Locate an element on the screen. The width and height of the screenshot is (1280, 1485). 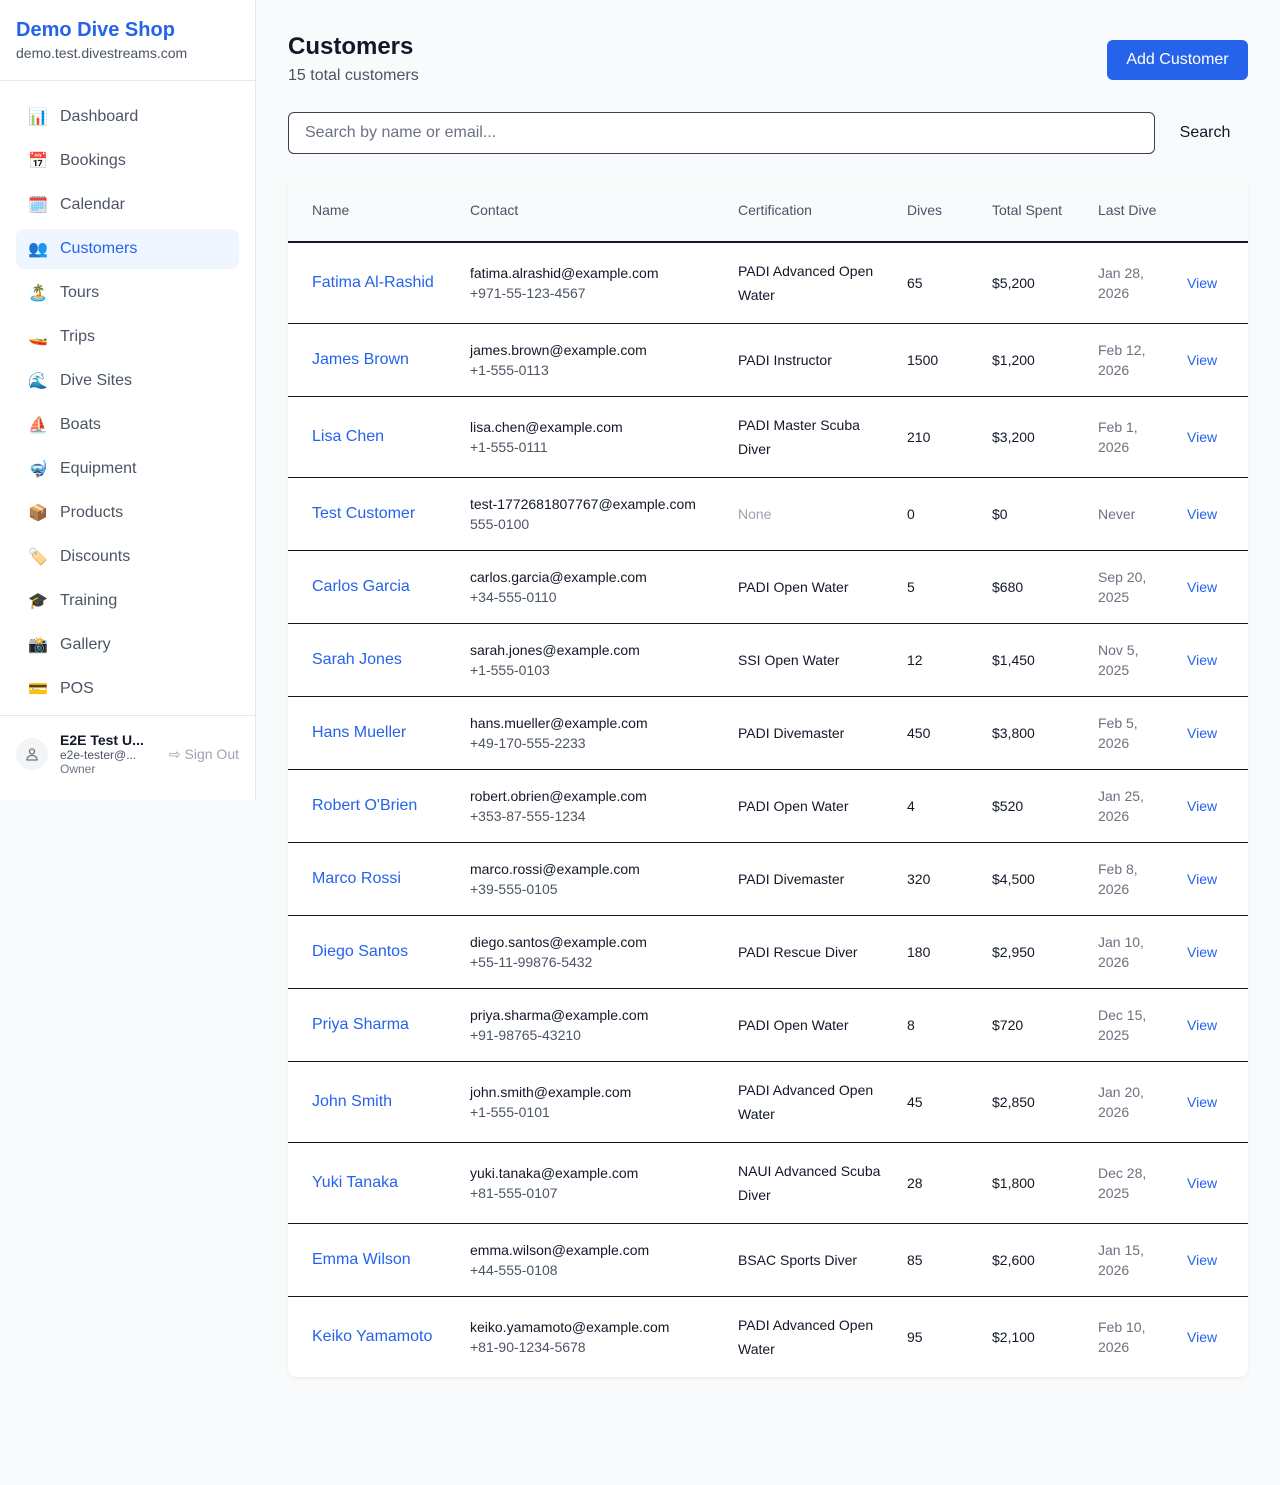
sign-out-label: Sign Out is located at coordinates (211, 753).